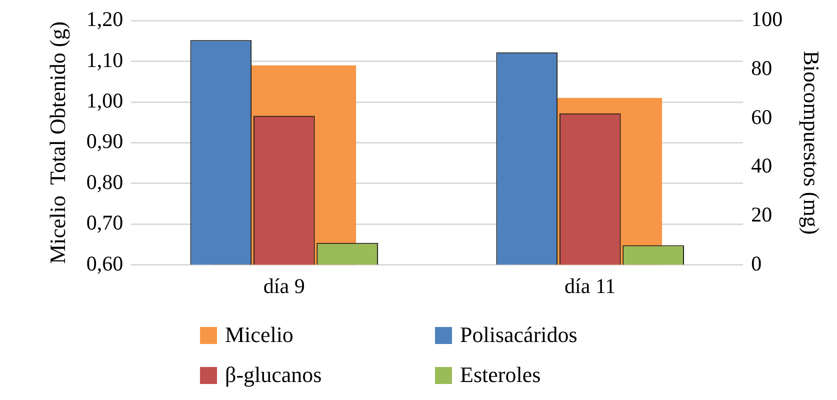 Image resolution: width=837 pixels, height=400 pixels. I want to click on y2-tick-label: 40, so click(761, 166).